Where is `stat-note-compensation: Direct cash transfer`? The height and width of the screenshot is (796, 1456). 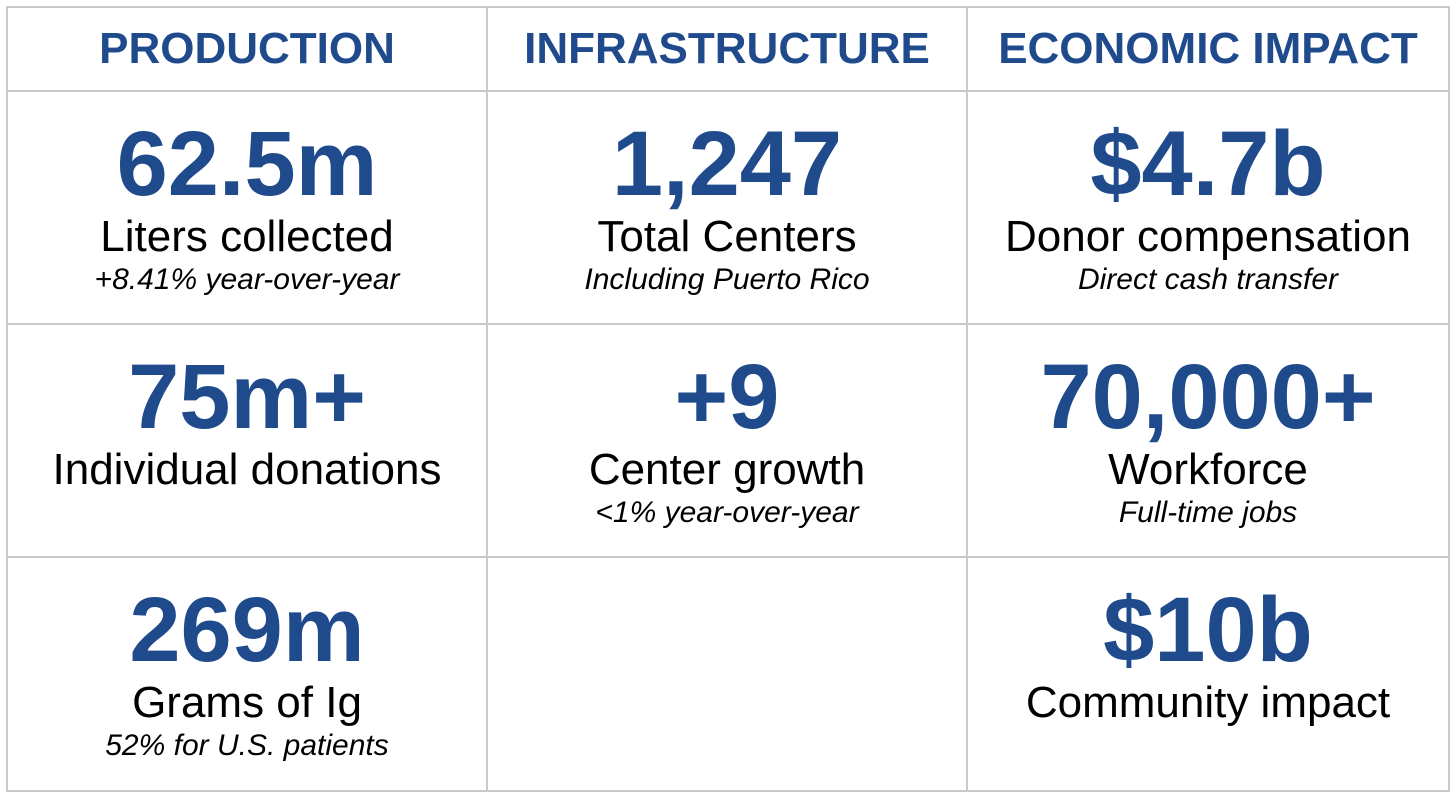 stat-note-compensation: Direct cash transfer is located at coordinates (1208, 279).